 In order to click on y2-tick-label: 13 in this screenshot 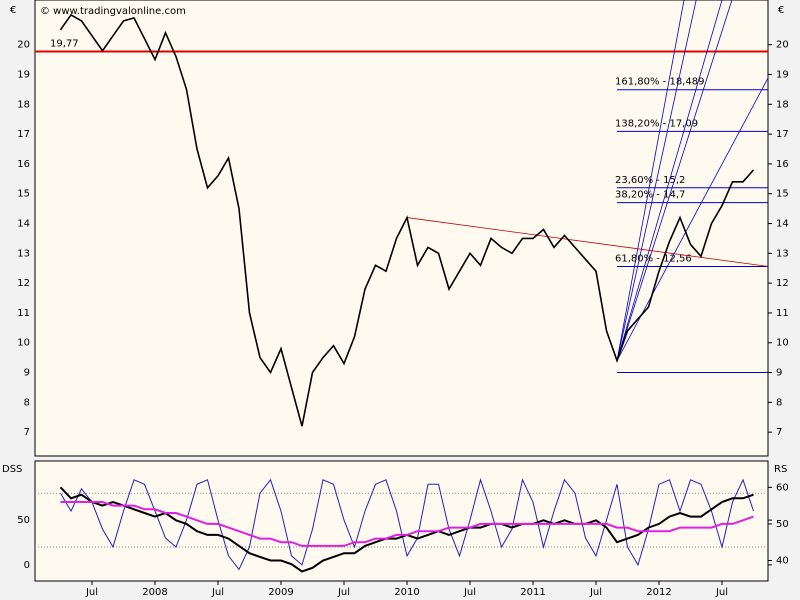, I will do `click(782, 253)`.